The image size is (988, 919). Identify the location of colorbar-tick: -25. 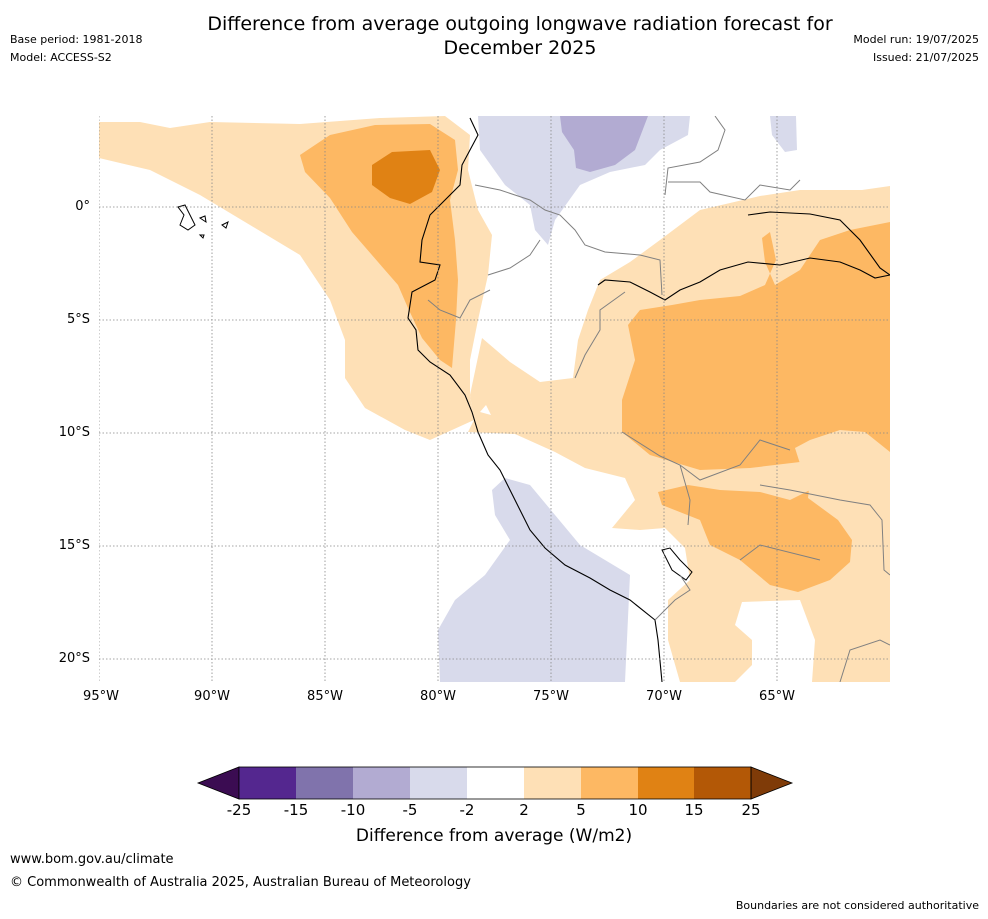
(239, 810).